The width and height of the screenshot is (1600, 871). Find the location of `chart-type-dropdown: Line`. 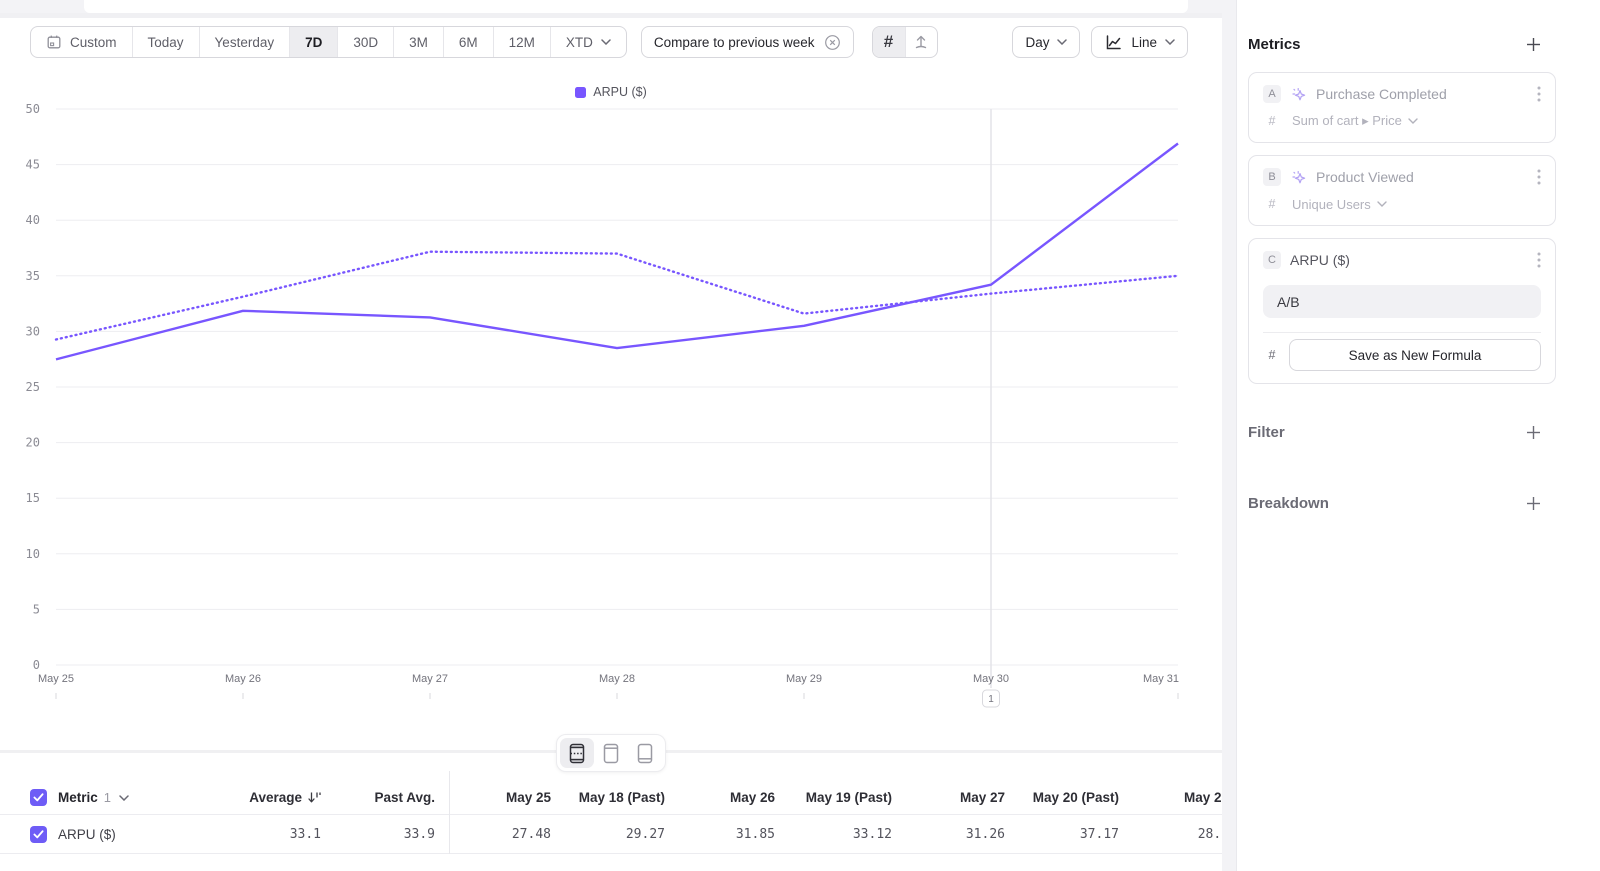

chart-type-dropdown: Line is located at coordinates (1139, 42).